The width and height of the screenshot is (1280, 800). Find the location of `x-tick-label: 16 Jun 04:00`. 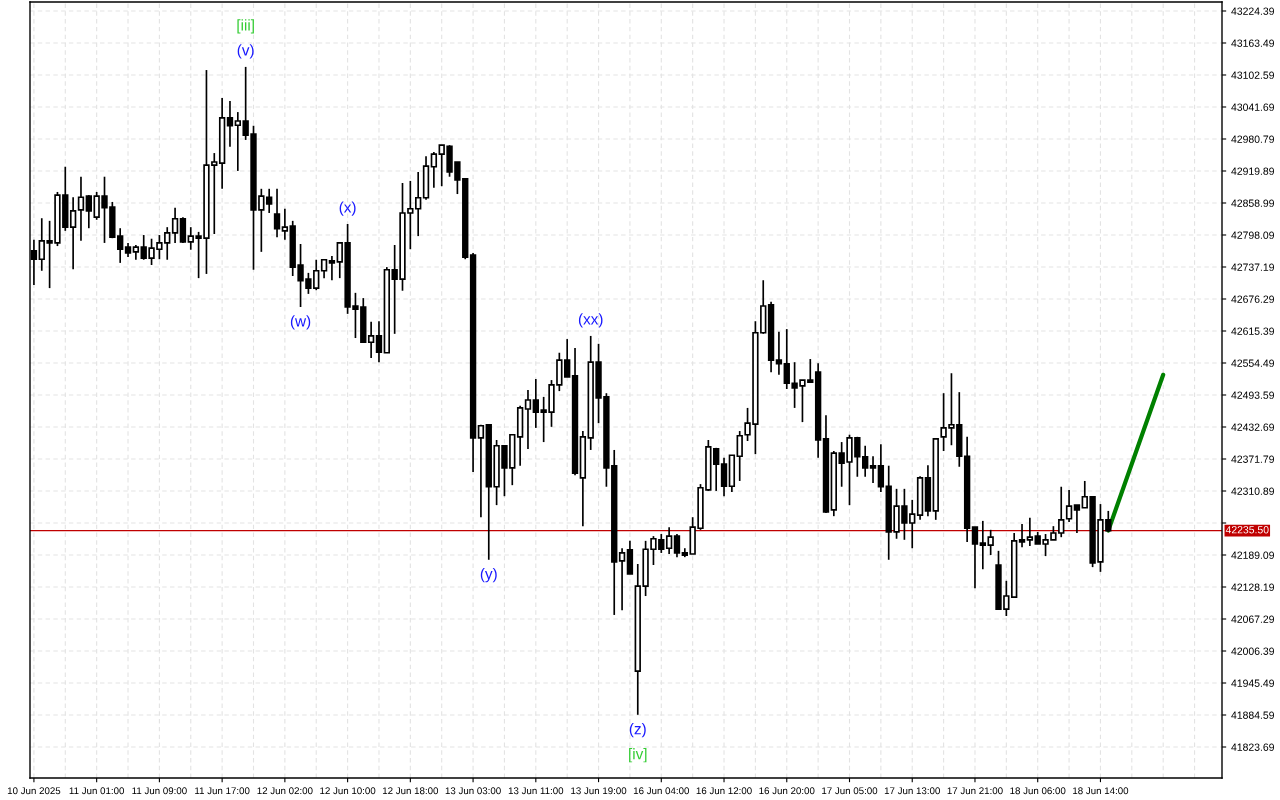

x-tick-label: 16 Jun 04:00 is located at coordinates (661, 791).